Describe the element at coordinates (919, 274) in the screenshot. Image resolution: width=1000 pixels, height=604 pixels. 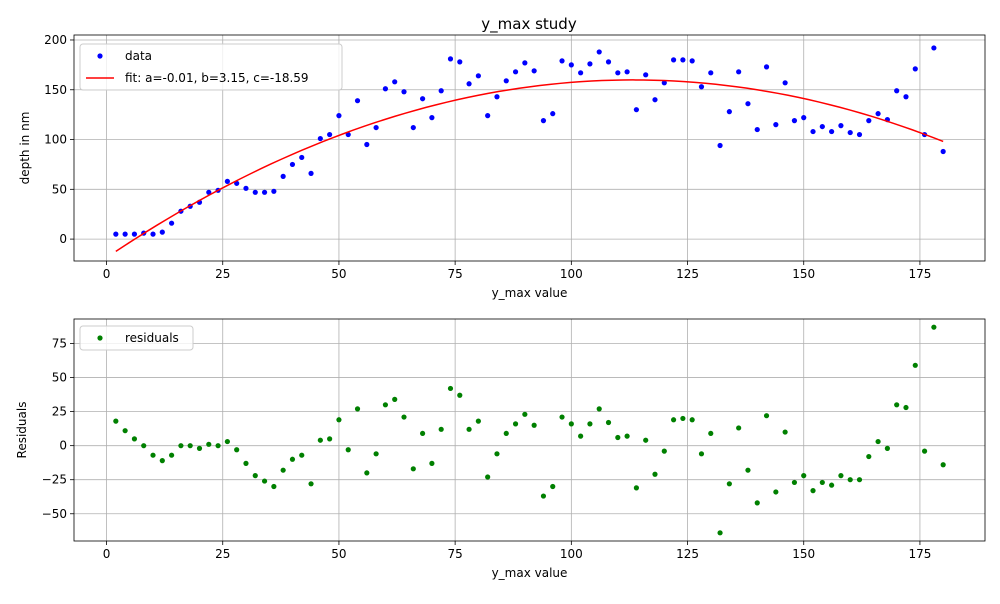
I see `x-tick-label: 175` at that location.